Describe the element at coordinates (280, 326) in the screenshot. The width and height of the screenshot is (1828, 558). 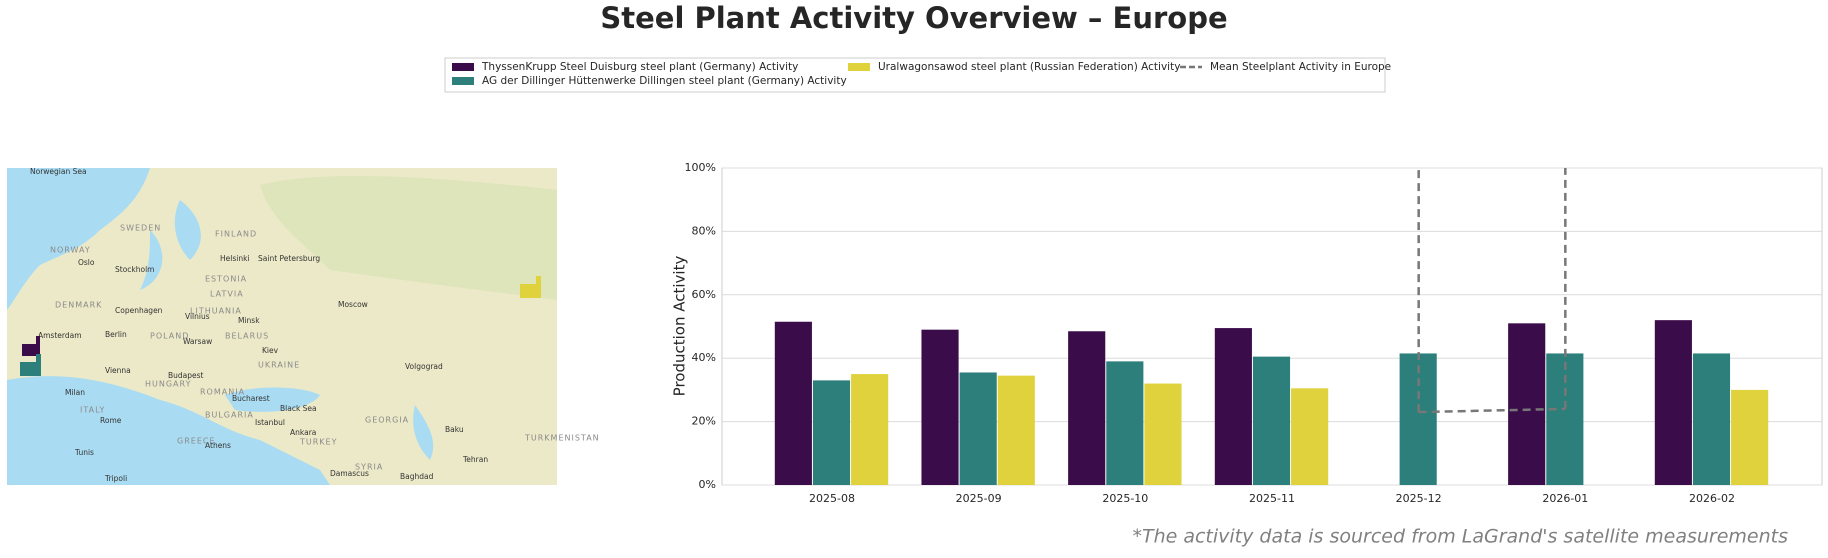
I see `plant-marker` at that location.